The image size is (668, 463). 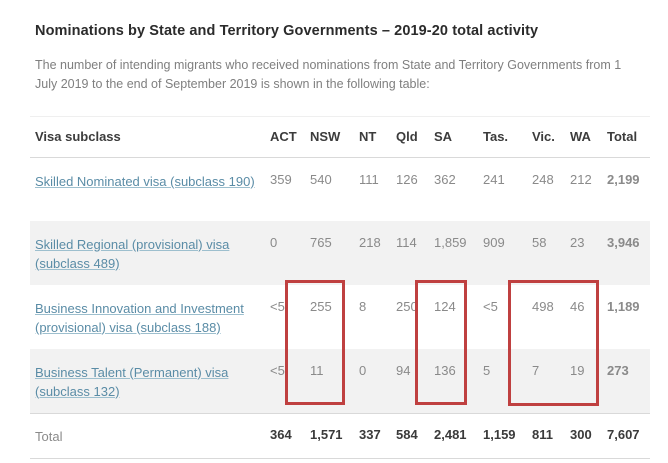 I want to click on total-cell-act: 364, so click(x=285, y=435).